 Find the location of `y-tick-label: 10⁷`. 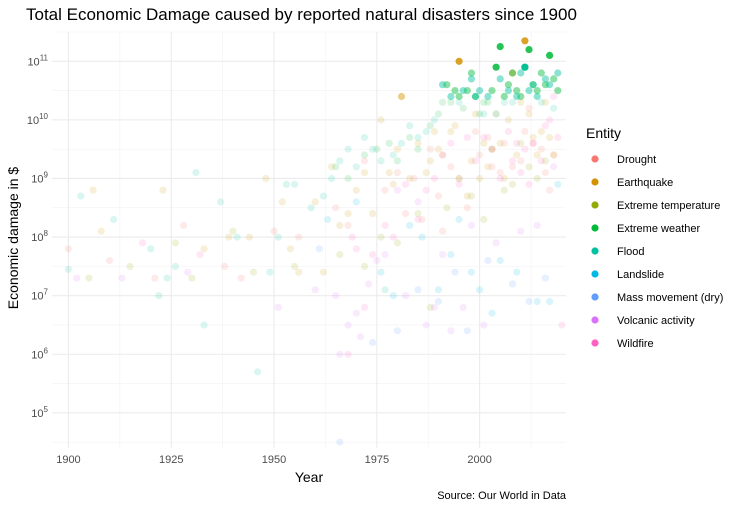

y-tick-label: 10⁷ is located at coordinates (39, 295).